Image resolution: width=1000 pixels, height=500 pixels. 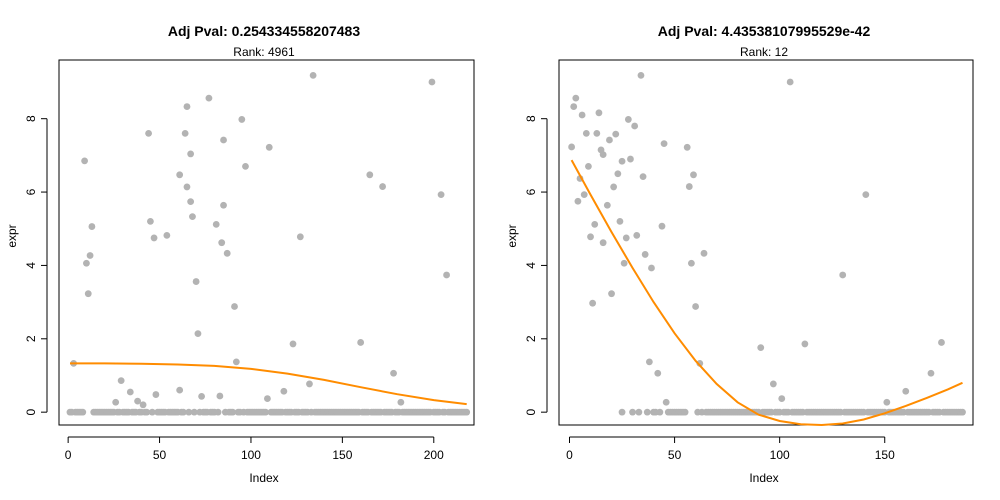 What do you see at coordinates (342, 455) in the screenshot?
I see `x-tick-label: 150` at bounding box center [342, 455].